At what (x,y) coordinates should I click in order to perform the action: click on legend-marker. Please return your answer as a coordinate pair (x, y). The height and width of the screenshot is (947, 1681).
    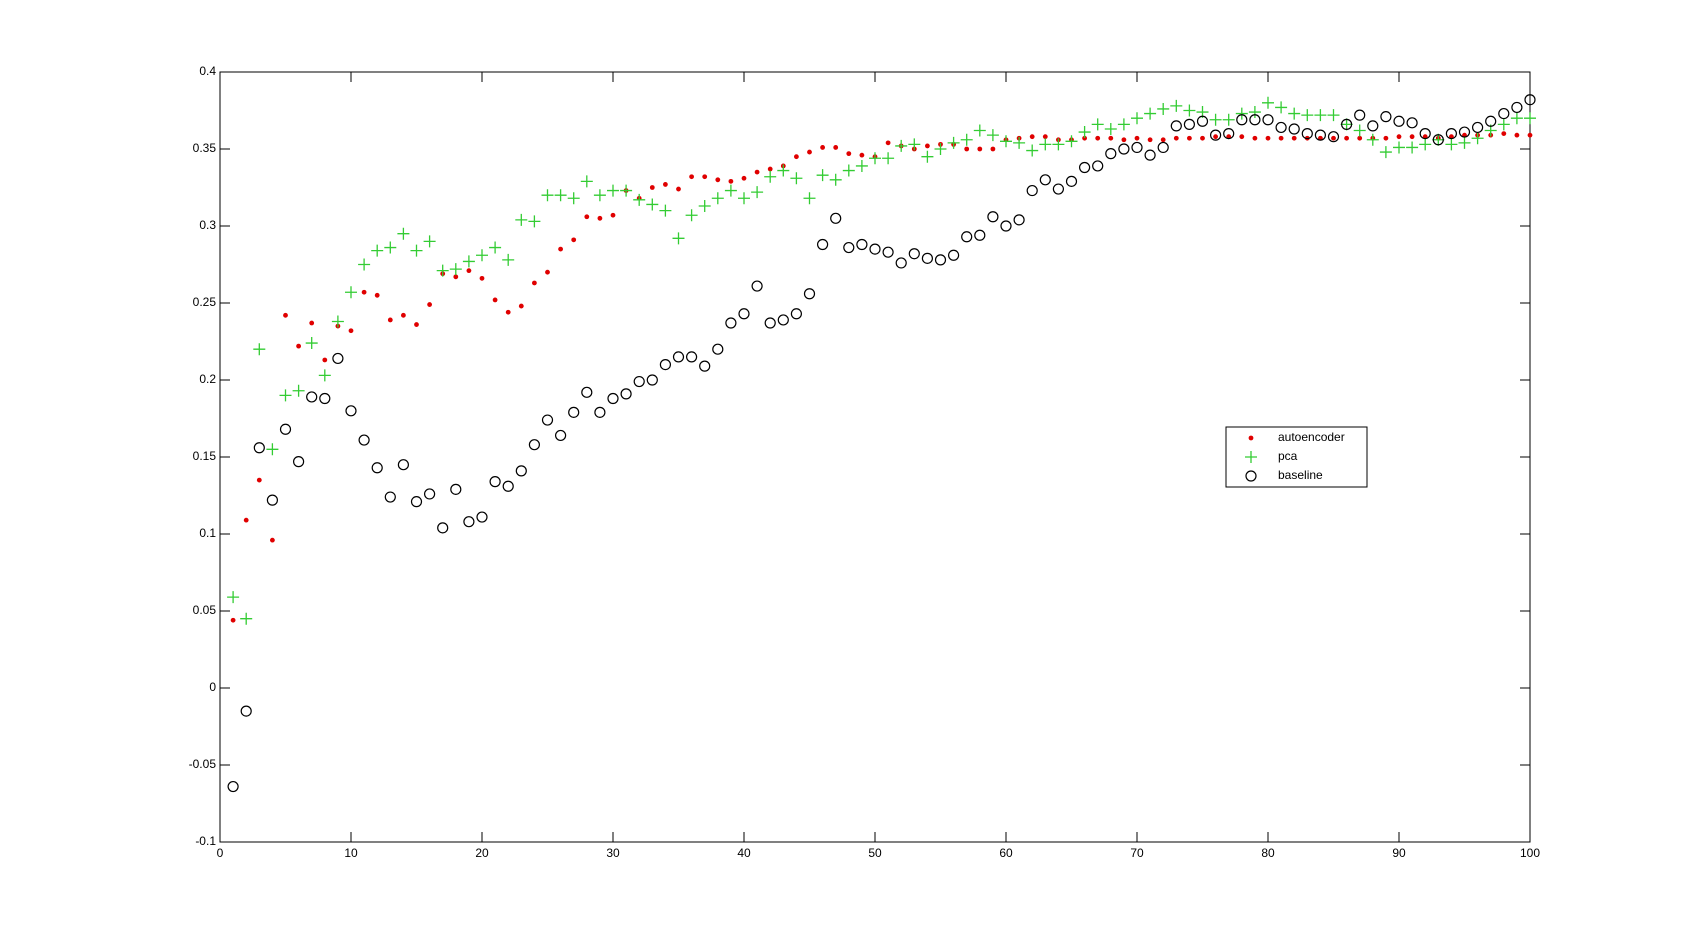
    Looking at the image, I should click on (1251, 438).